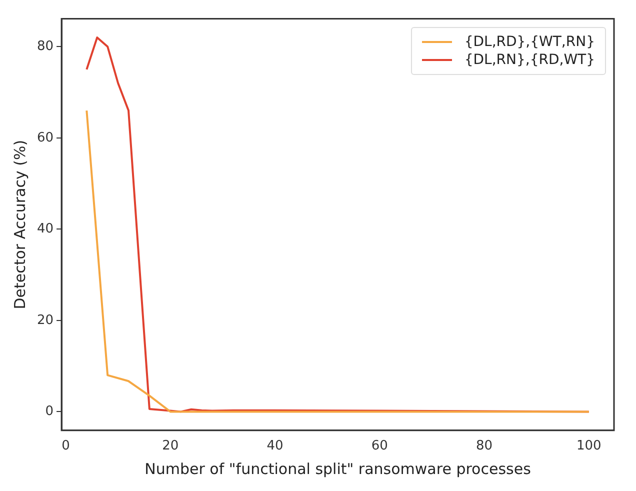  I want to click on x-tick-label: 20, so click(170, 446).